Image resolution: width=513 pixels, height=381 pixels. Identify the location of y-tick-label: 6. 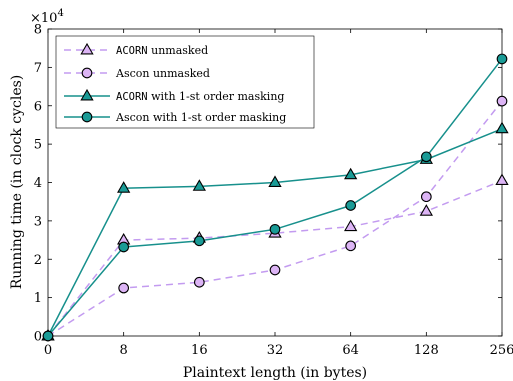
(38, 106).